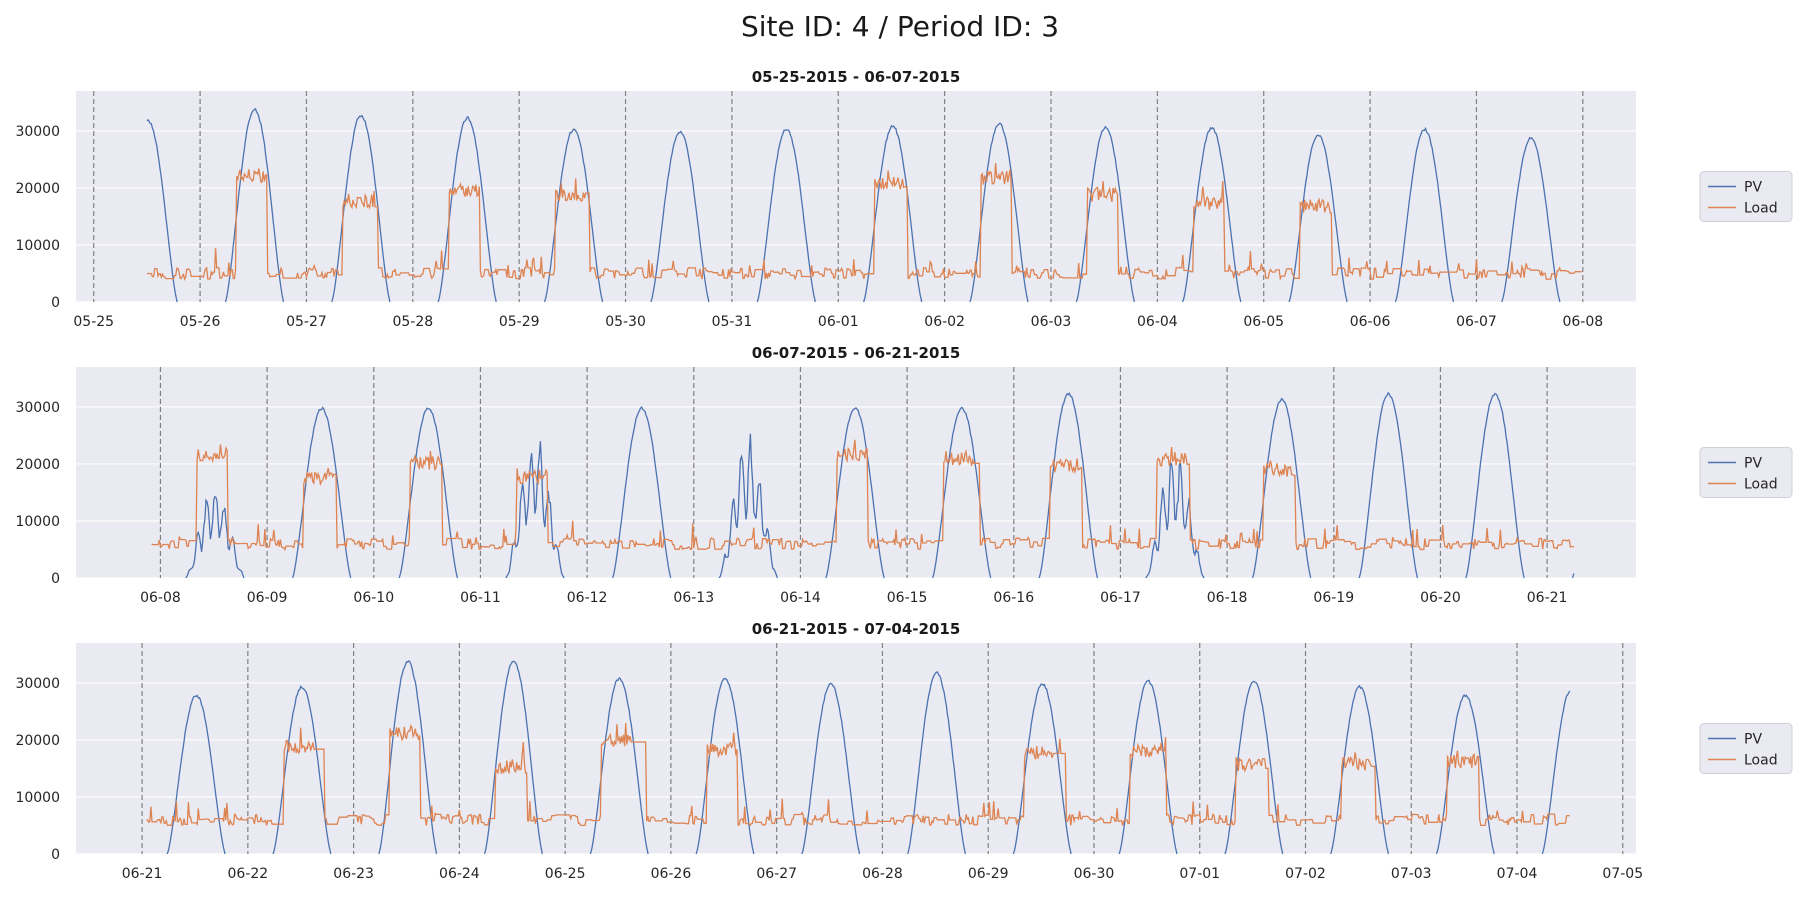  I want to click on x-tick-label: 06-20, so click(1440, 598).